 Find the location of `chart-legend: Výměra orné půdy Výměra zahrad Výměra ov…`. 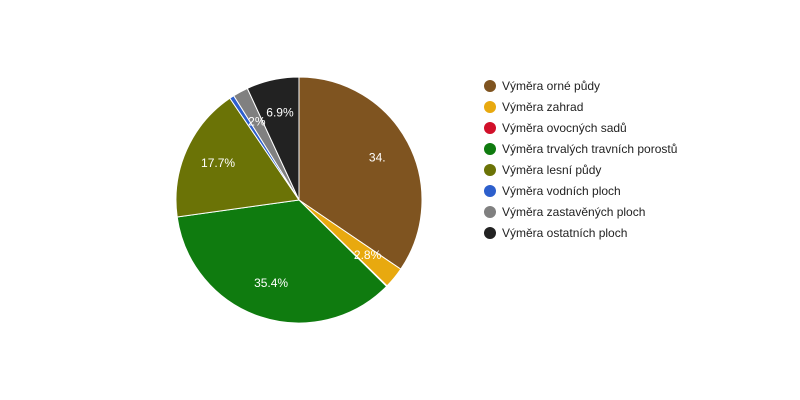

chart-legend: Výměra orné půdy Výměra zahrad Výměra ov… is located at coordinates (580, 159).